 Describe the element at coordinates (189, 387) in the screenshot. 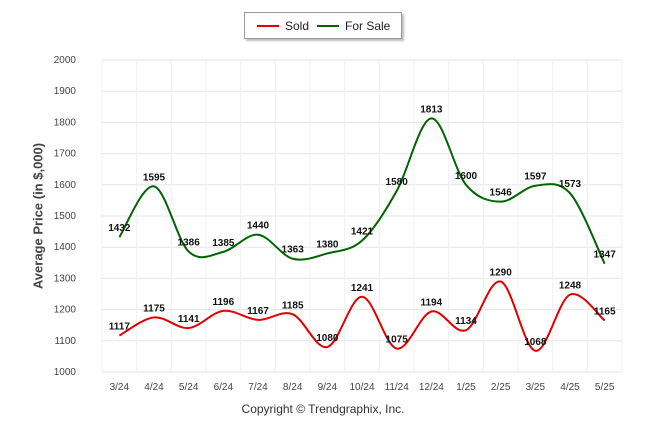

I see `x-tick-label: 5/24` at that location.